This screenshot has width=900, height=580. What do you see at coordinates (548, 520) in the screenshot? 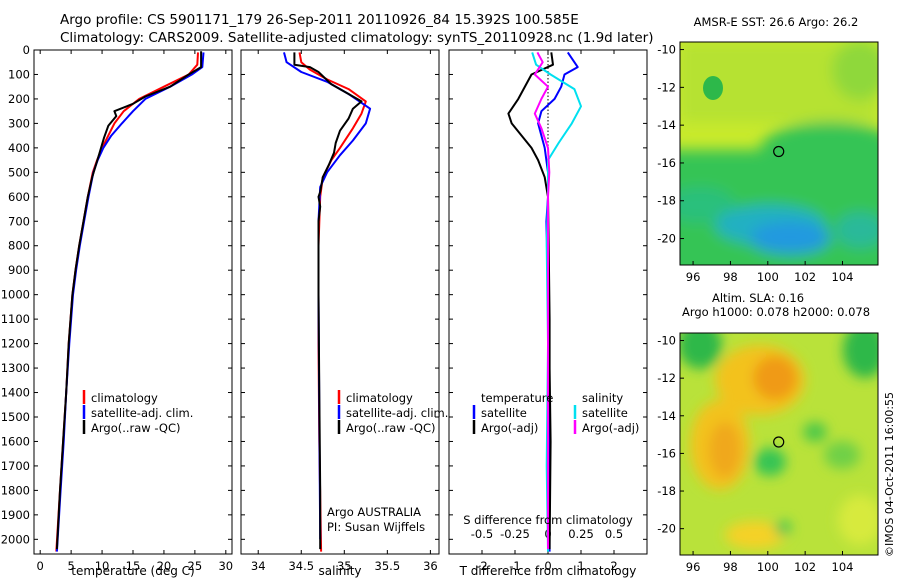
I see `salinity-difference-axis-label: S difference from climatology` at bounding box center [548, 520].